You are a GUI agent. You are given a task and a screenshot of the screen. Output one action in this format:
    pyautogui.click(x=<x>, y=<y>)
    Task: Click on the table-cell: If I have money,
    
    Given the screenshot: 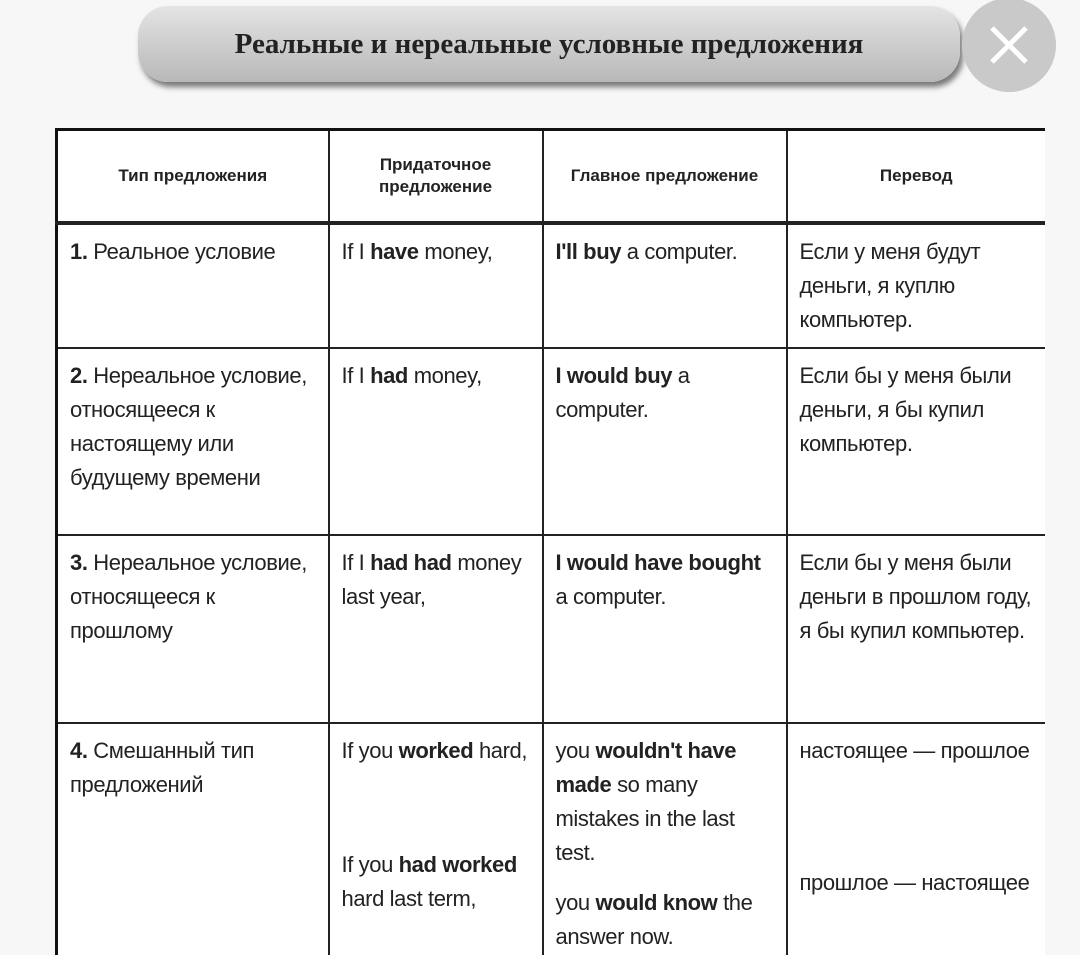 What is the action you would take?
    pyautogui.click(x=435, y=285)
    